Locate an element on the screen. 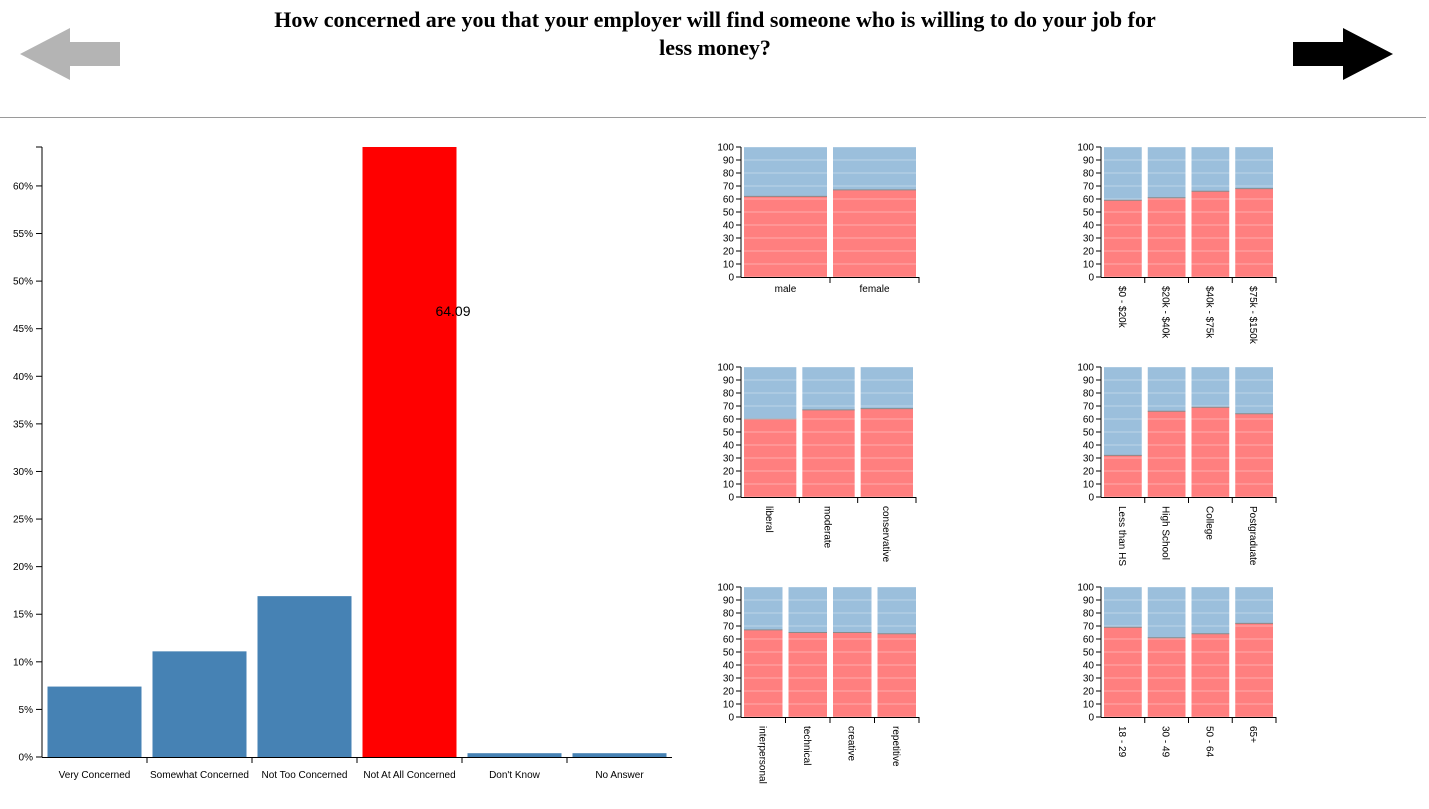 The image size is (1429, 809). y-tick-label: 10% is located at coordinates (23, 662).